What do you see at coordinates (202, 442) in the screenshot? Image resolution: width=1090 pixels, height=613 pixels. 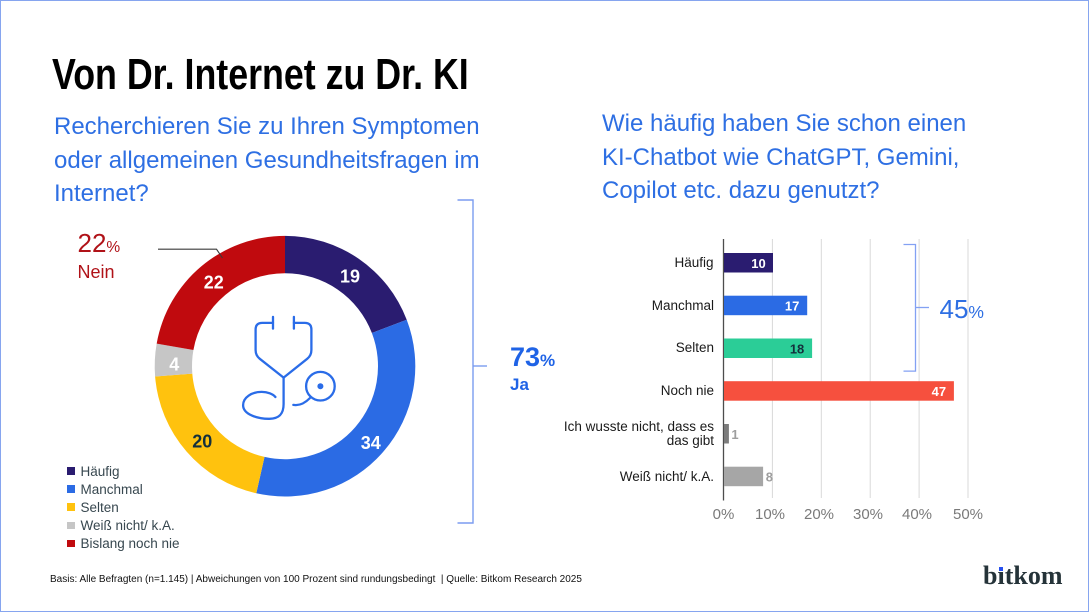 I see `svg-text: 20` at bounding box center [202, 442].